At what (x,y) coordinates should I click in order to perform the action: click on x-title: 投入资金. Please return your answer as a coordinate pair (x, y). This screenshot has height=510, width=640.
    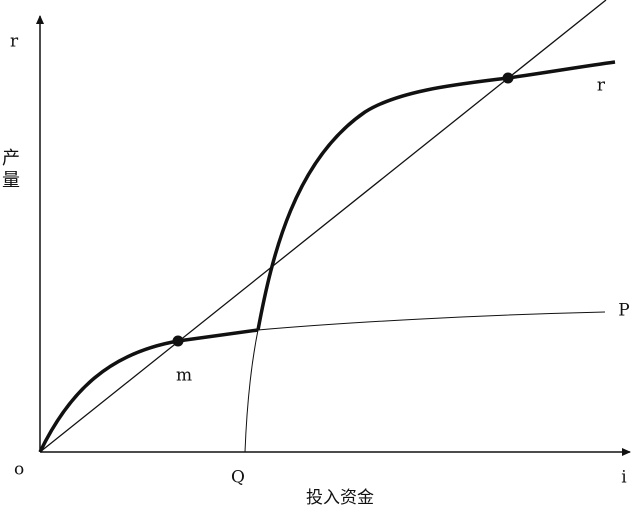
    Looking at the image, I should click on (340, 498).